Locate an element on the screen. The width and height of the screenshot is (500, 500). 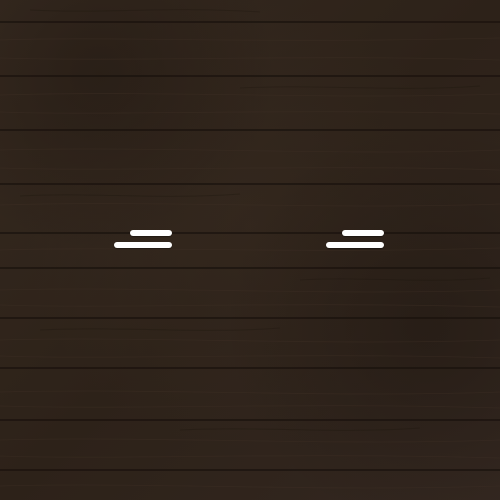
right-eye-upper-bar is located at coordinates (363, 233).